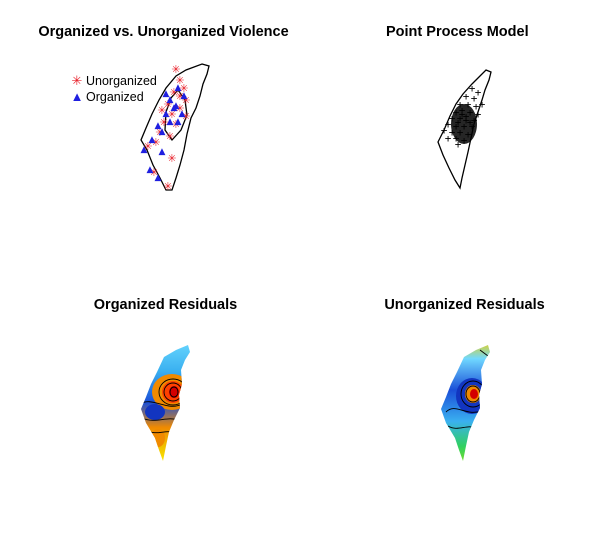  I want to click on organized-residuals-map, so click(165, 403).